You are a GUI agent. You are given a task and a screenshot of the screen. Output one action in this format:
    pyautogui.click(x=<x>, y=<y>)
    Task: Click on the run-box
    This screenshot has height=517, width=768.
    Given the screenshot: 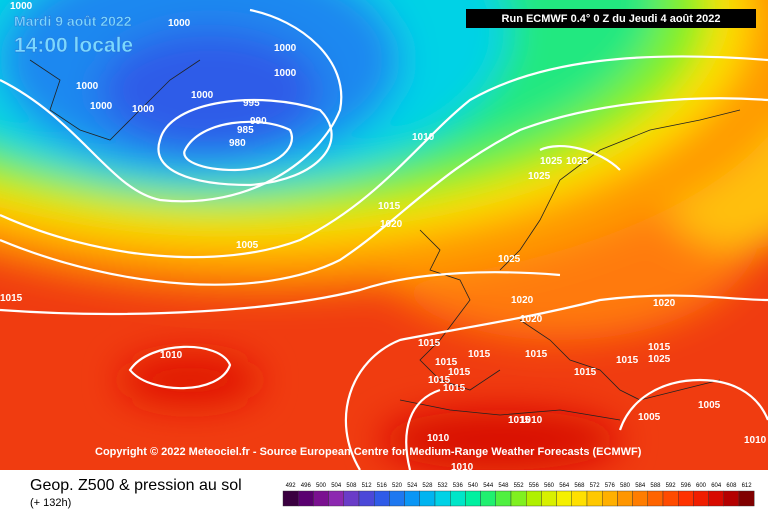 What is the action you would take?
    pyautogui.click(x=611, y=18)
    